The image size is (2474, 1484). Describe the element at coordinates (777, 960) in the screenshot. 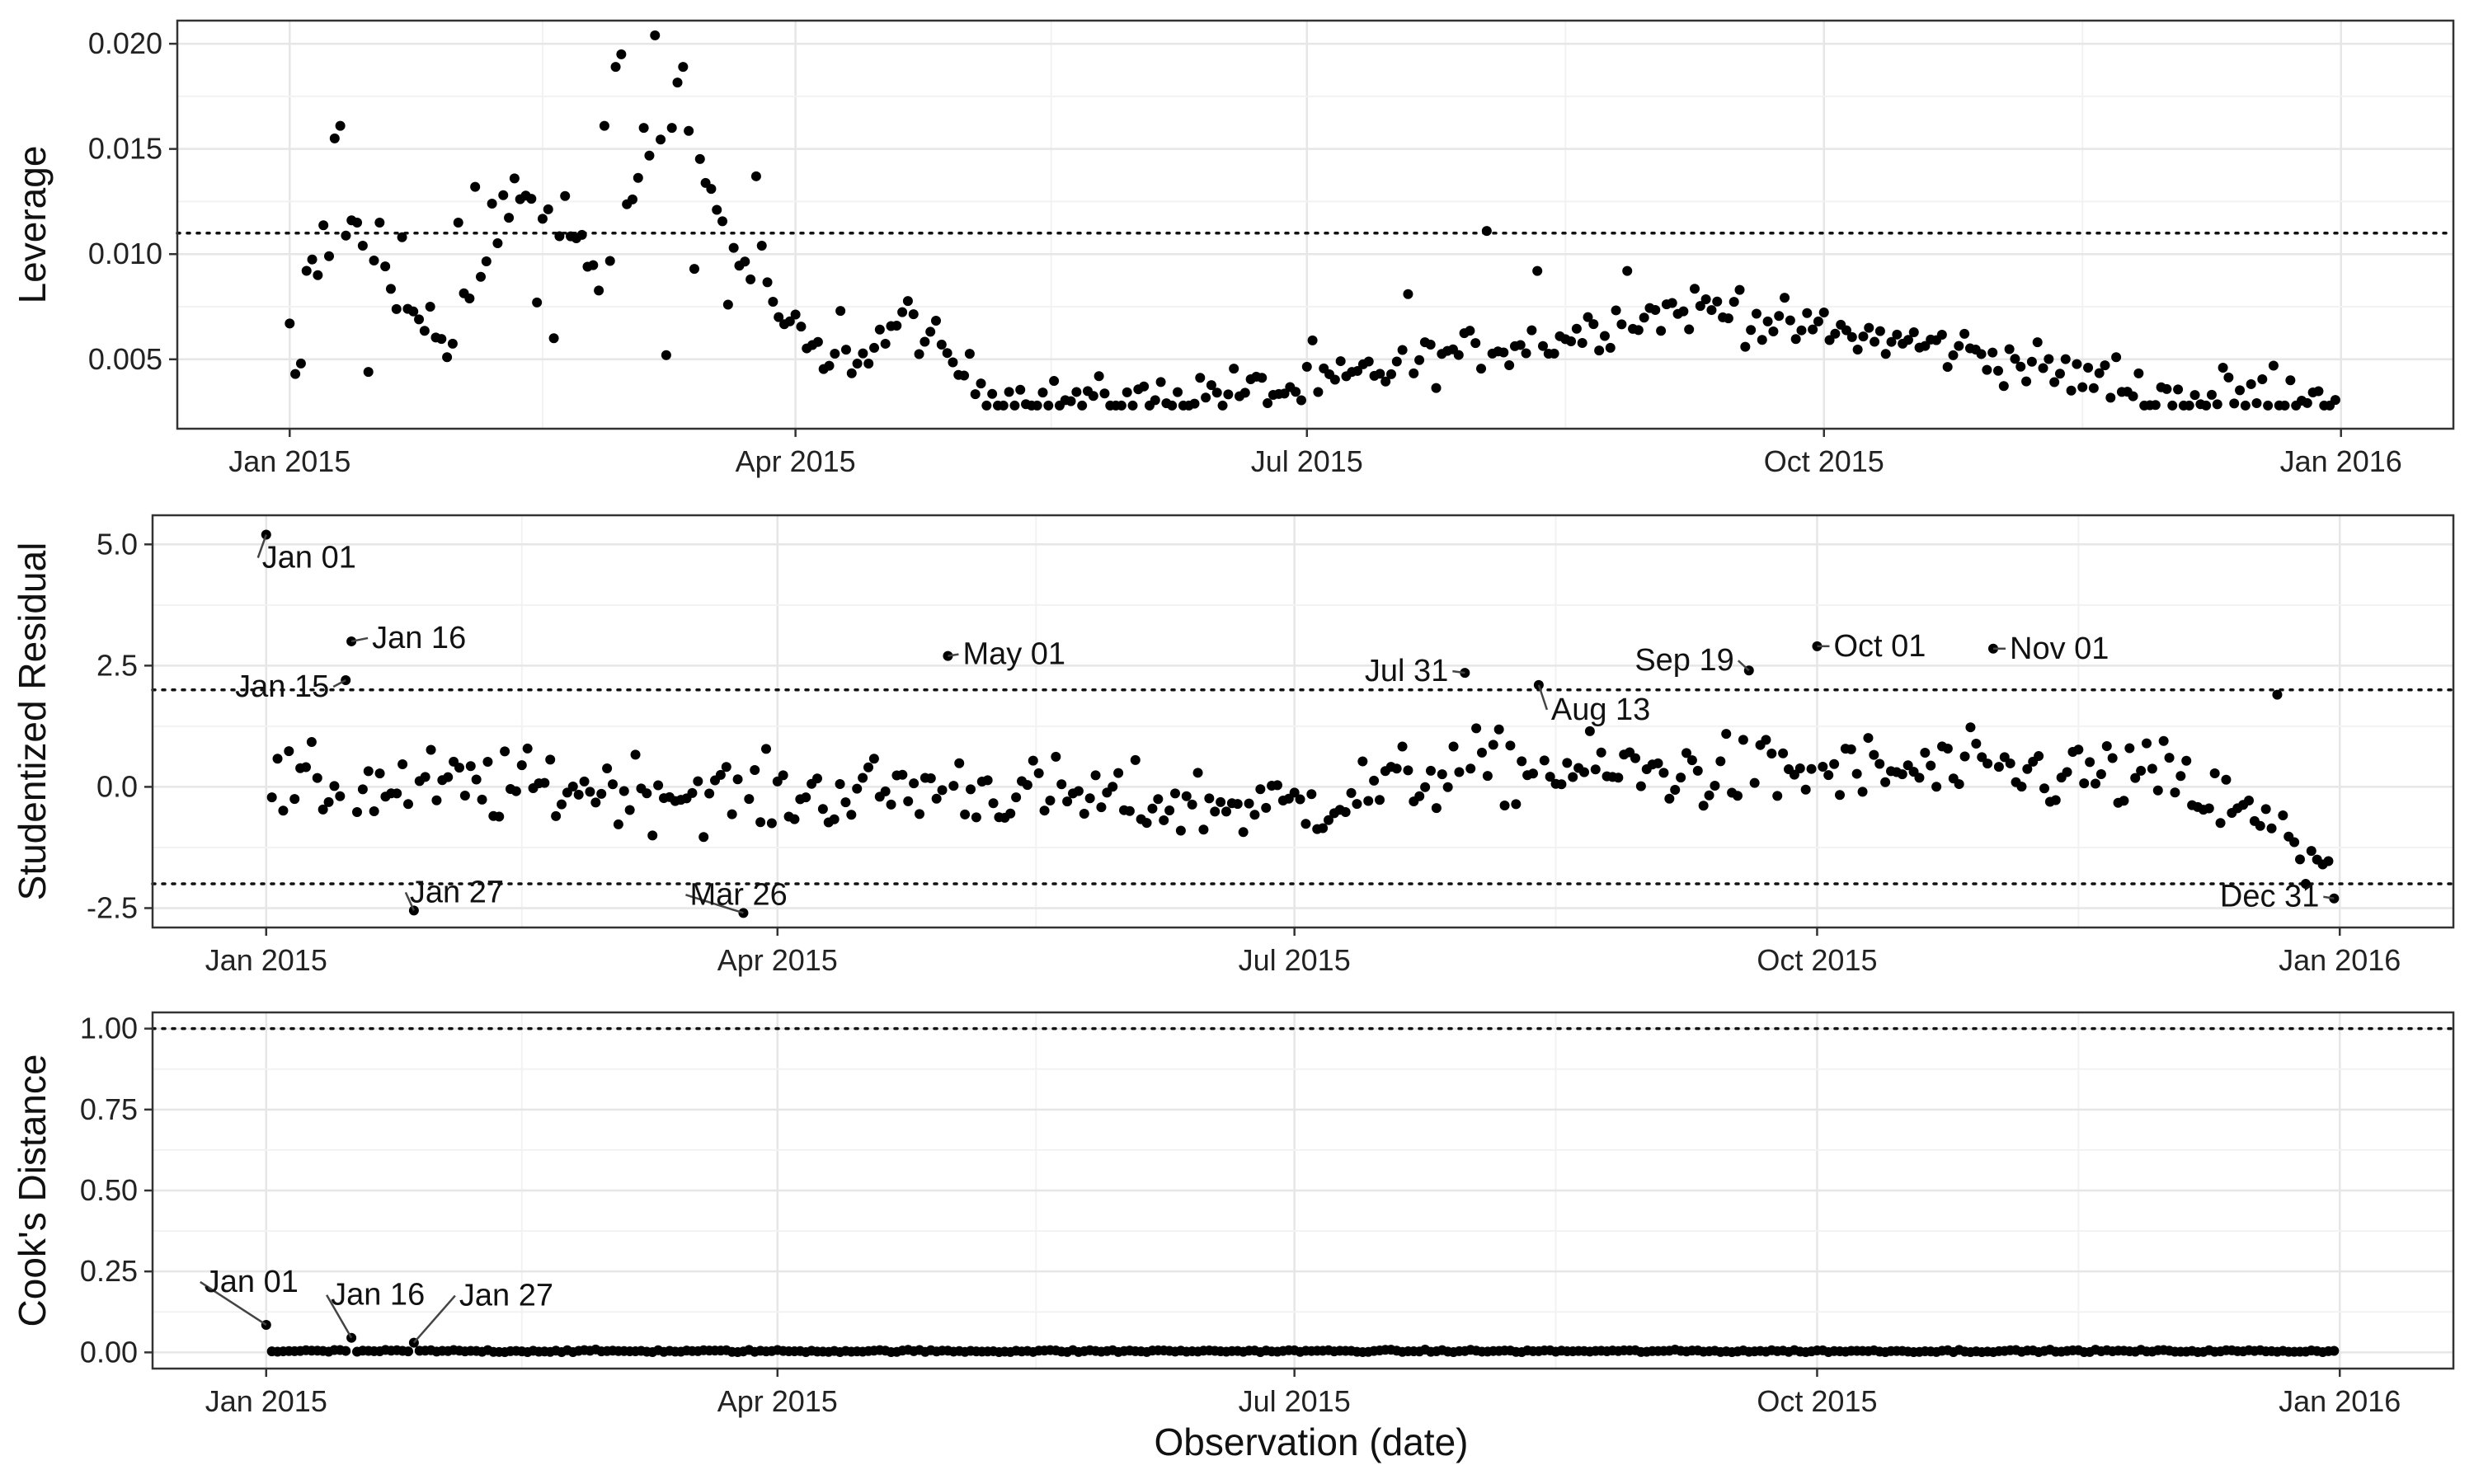

I see `x-tick-label: Apr 2015` at that location.